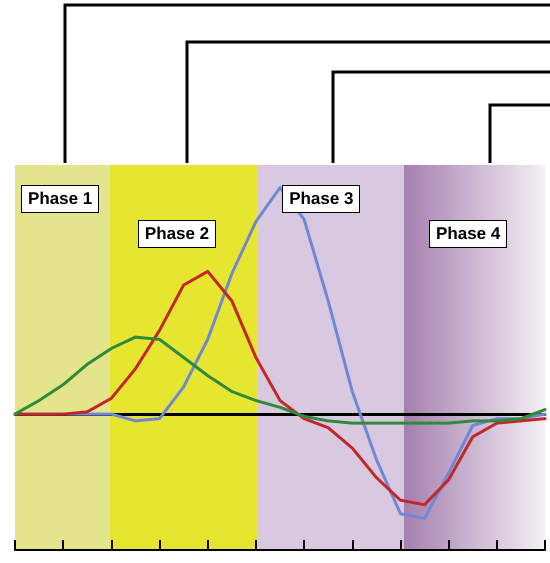 The height and width of the screenshot is (563, 550). I want to click on annotation: Phase 3, so click(321, 199).